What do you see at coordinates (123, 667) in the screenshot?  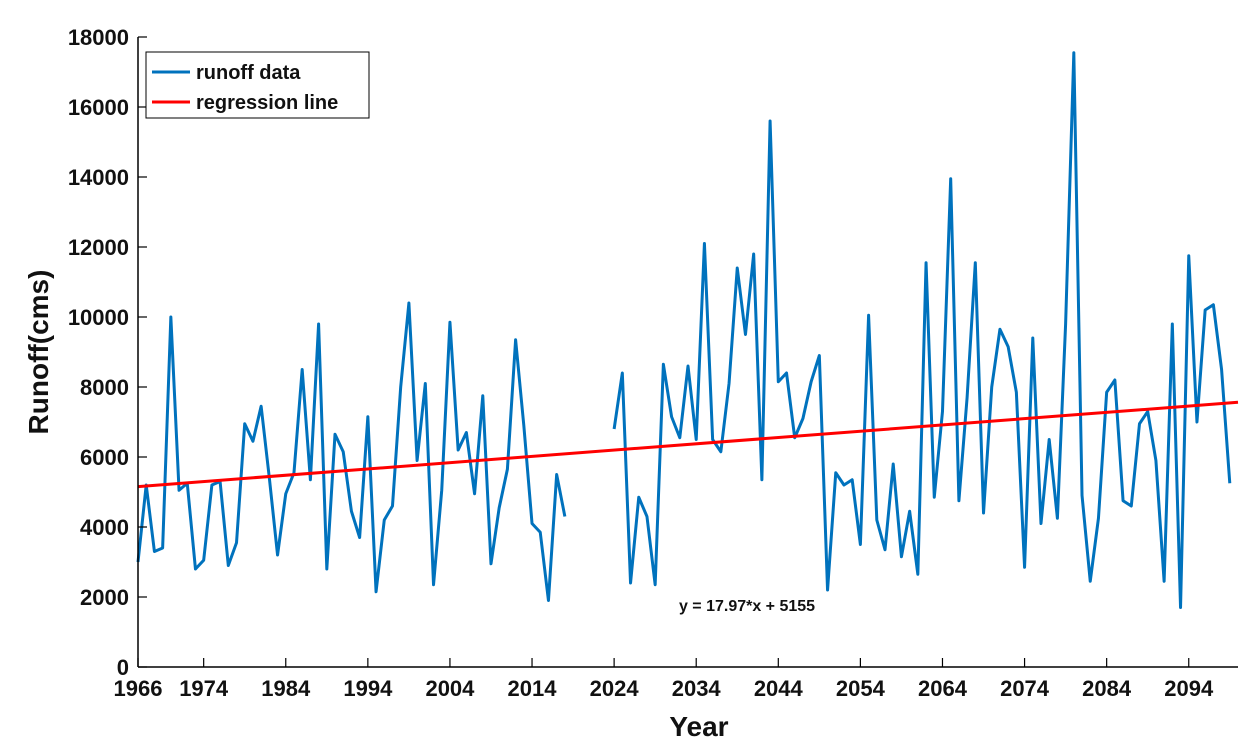 I see `y-tick-label: 0` at bounding box center [123, 667].